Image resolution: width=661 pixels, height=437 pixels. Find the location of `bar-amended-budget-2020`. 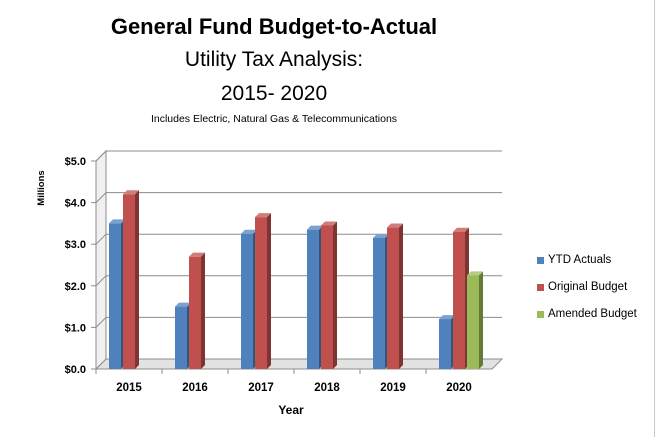

bar-amended-budget-2020 is located at coordinates (475, 320).